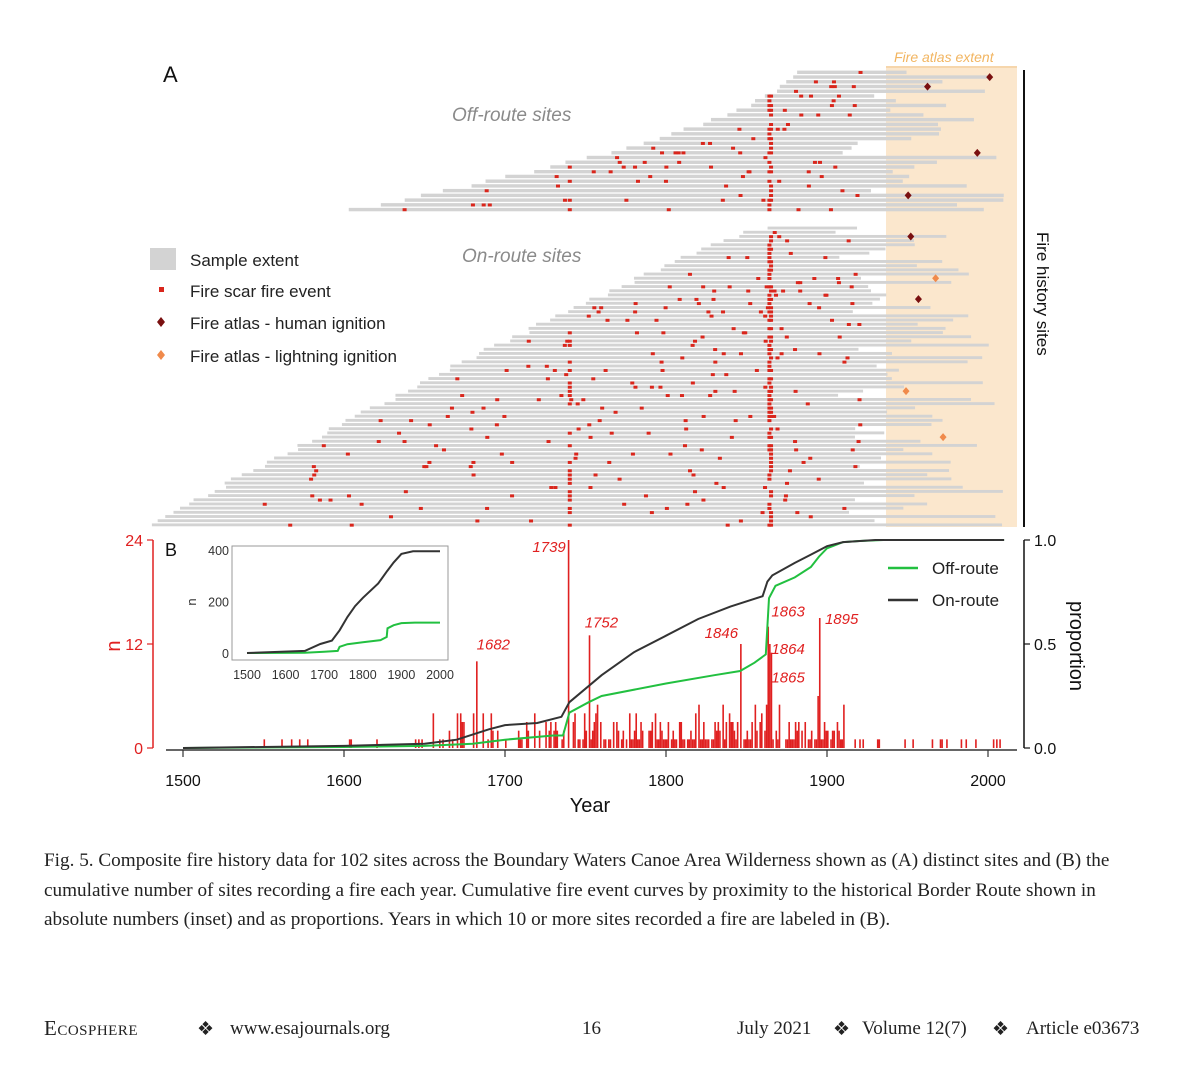  What do you see at coordinates (965, 568) in the screenshot?
I see `legend-off-route-label: Off-route` at bounding box center [965, 568].